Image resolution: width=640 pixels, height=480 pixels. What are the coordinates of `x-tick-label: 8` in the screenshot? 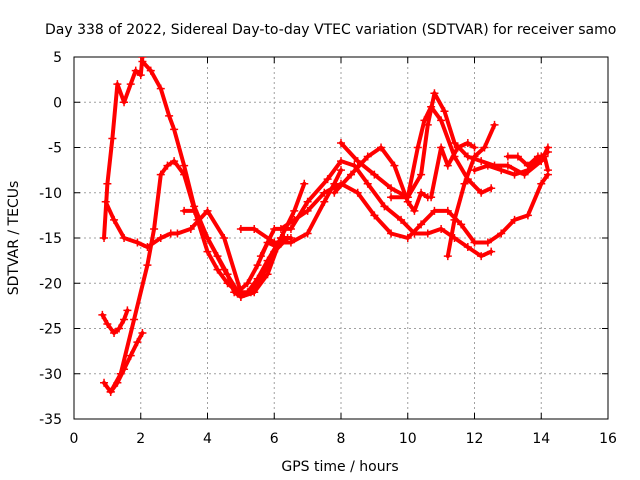 It's located at (341, 439).